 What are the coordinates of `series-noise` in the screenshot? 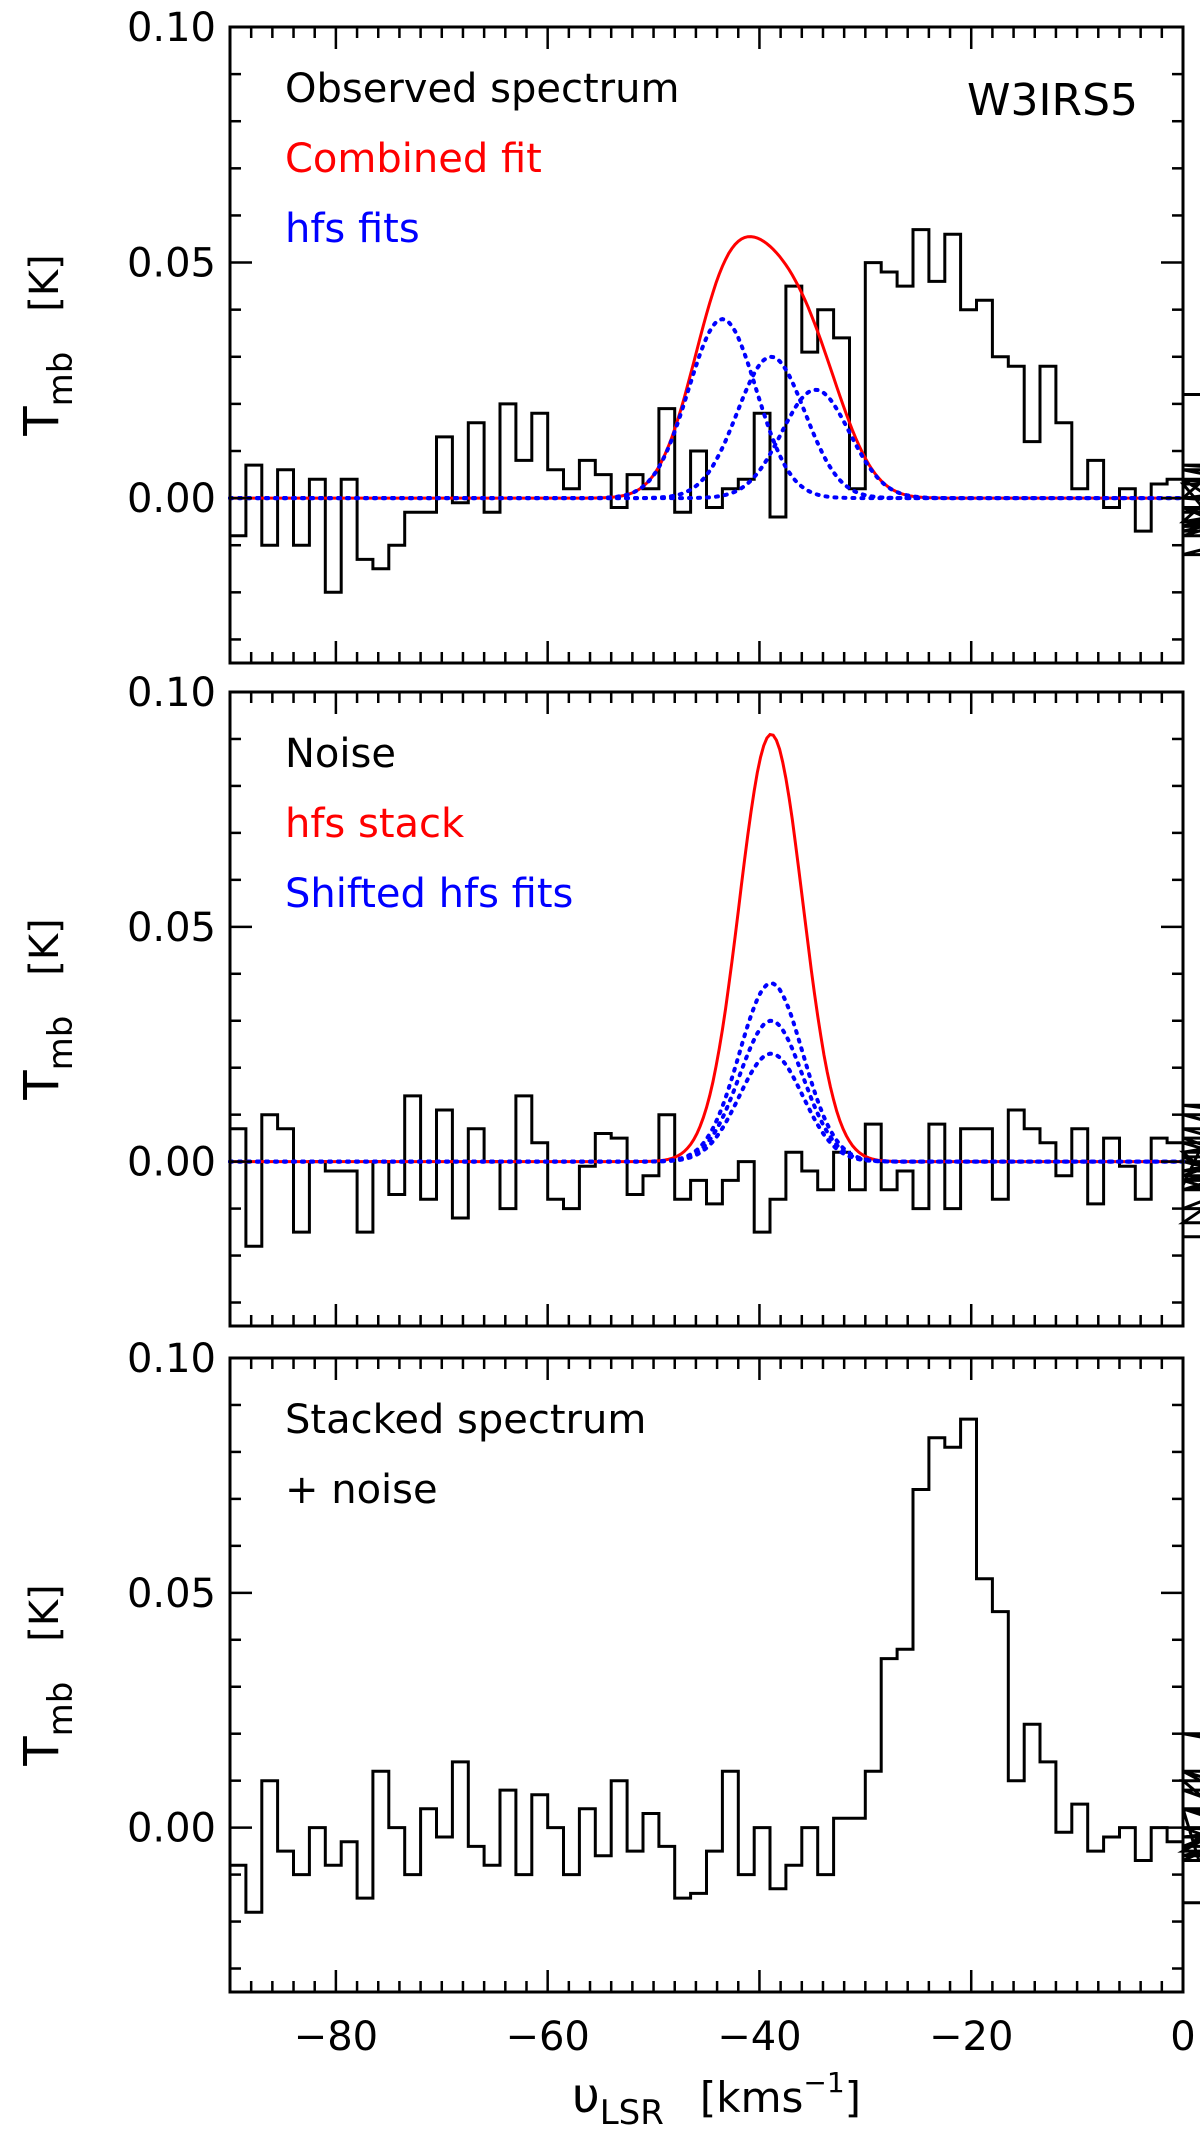 It's located at (715, 1171).